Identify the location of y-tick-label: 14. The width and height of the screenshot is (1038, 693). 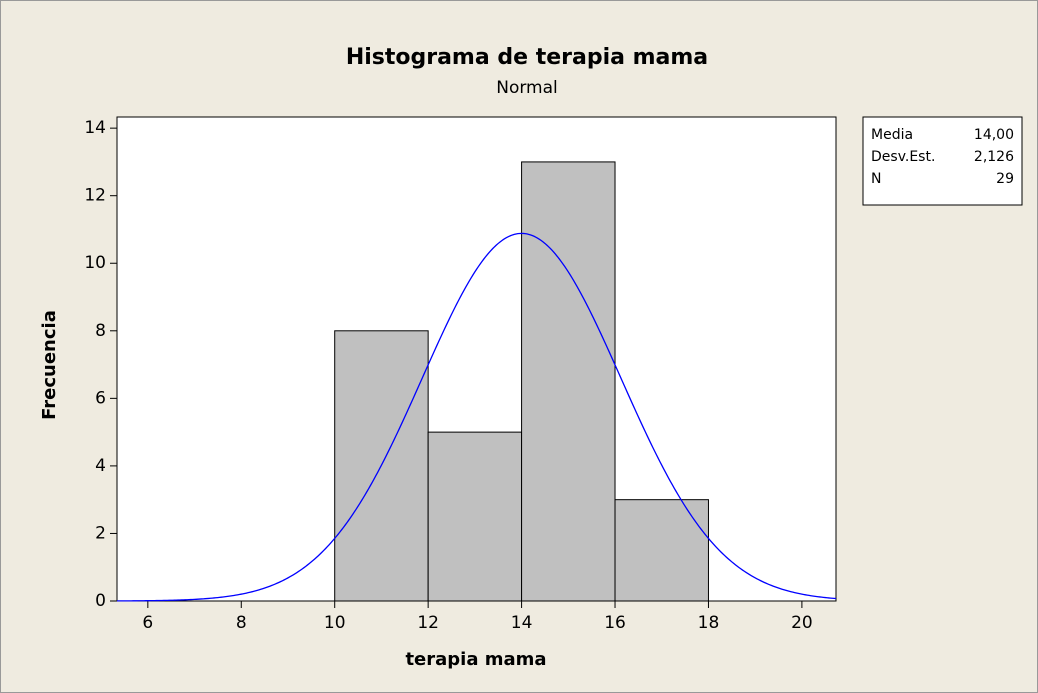
(95, 128).